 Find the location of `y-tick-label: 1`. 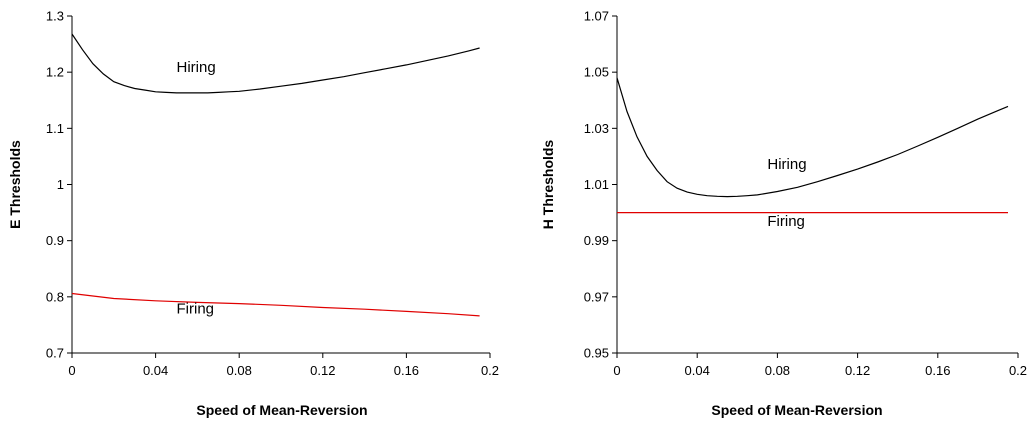

y-tick-label: 1 is located at coordinates (60, 184).